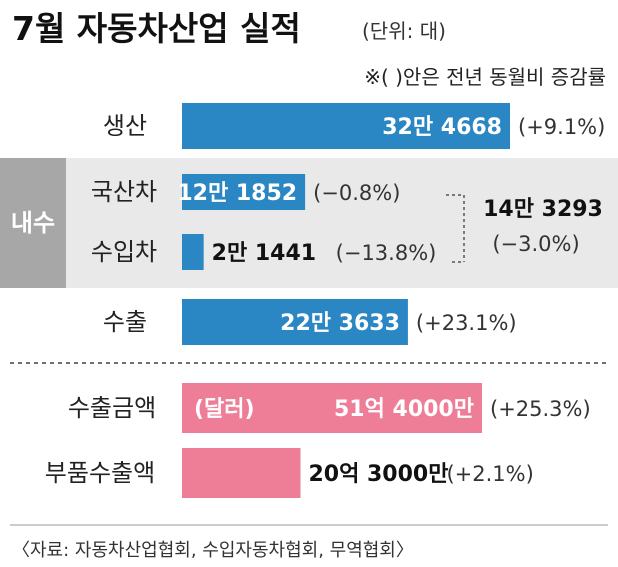 Image resolution: width=618 pixels, height=567 pixels. Describe the element at coordinates (489, 474) in the screenshot. I see `change-label: (+2.1%)` at that location.